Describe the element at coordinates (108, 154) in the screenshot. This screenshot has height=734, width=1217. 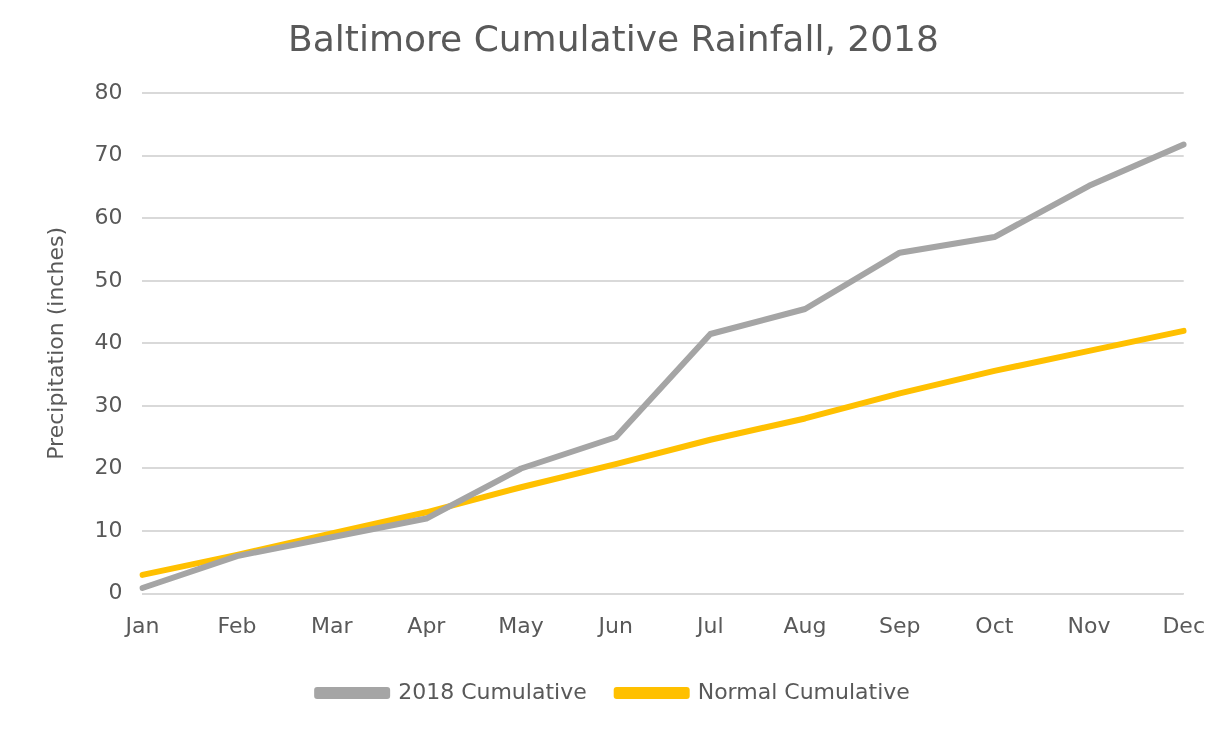
I see `y-tick-label: 70` at that location.